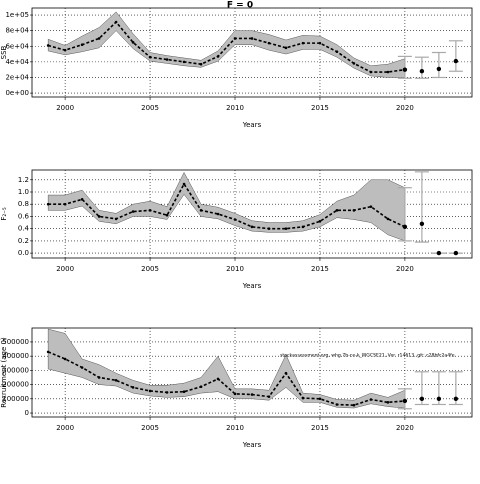 The width and height of the screenshot is (480, 484). What do you see at coordinates (15, 356) in the screenshot?
I see `y-tick-label: 400000` at bounding box center [15, 356].